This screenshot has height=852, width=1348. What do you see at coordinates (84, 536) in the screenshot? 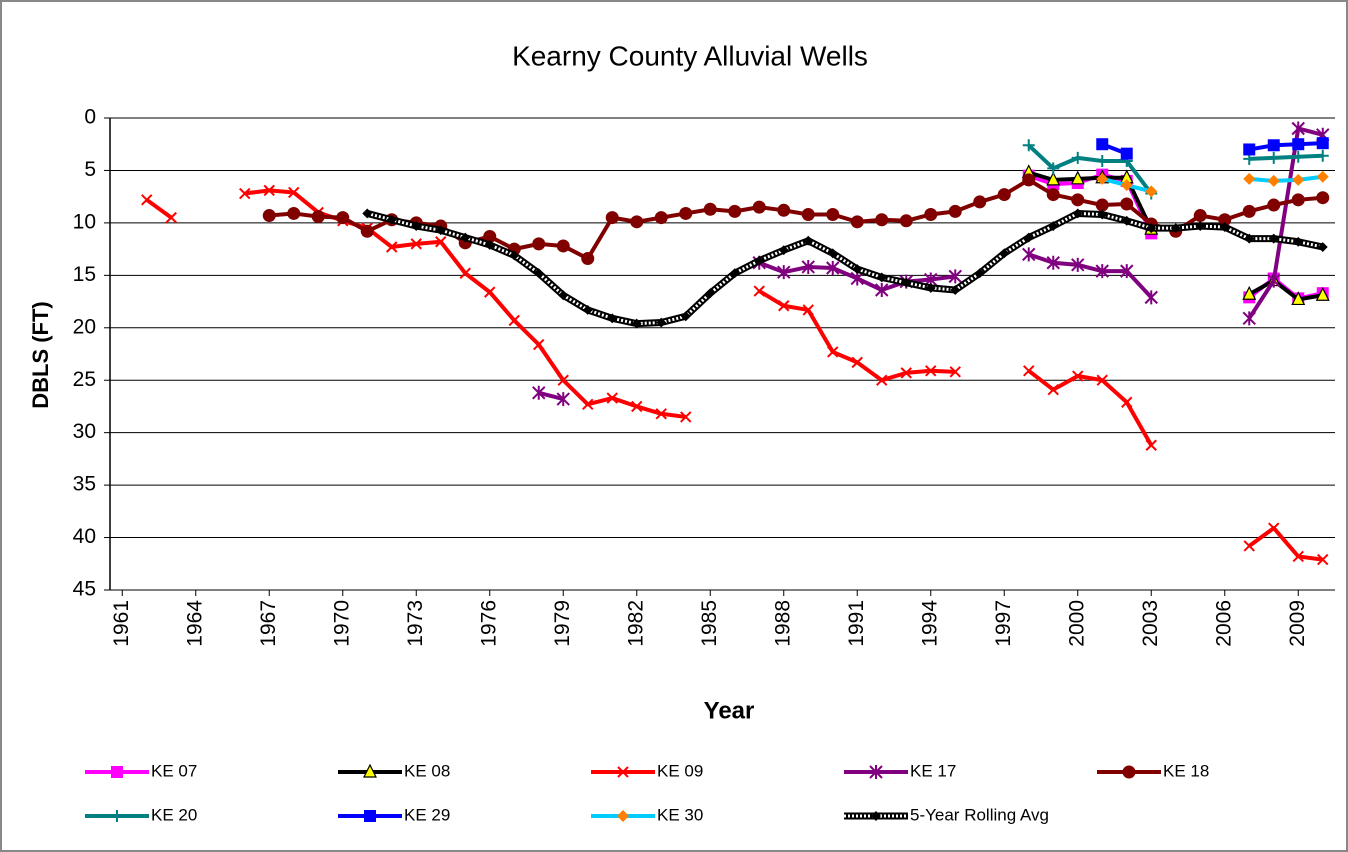
I see `y-tick-label: 40` at bounding box center [84, 536].